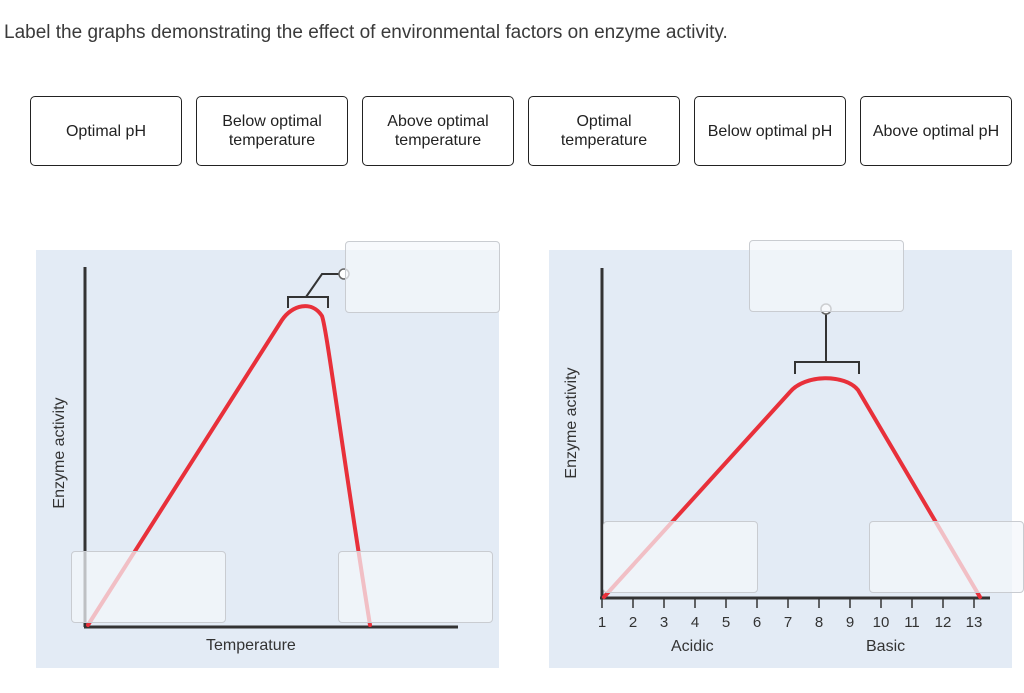  What do you see at coordinates (912, 622) in the screenshot?
I see `ph-tick-label: 11` at bounding box center [912, 622].